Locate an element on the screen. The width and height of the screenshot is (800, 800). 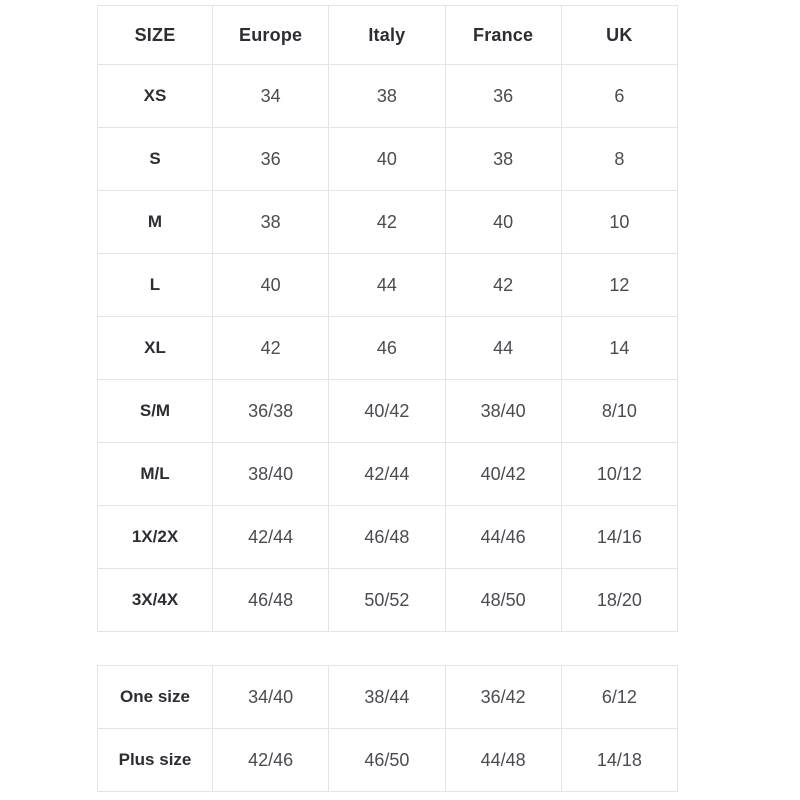
cell-s-france: 38 is located at coordinates (503, 159).